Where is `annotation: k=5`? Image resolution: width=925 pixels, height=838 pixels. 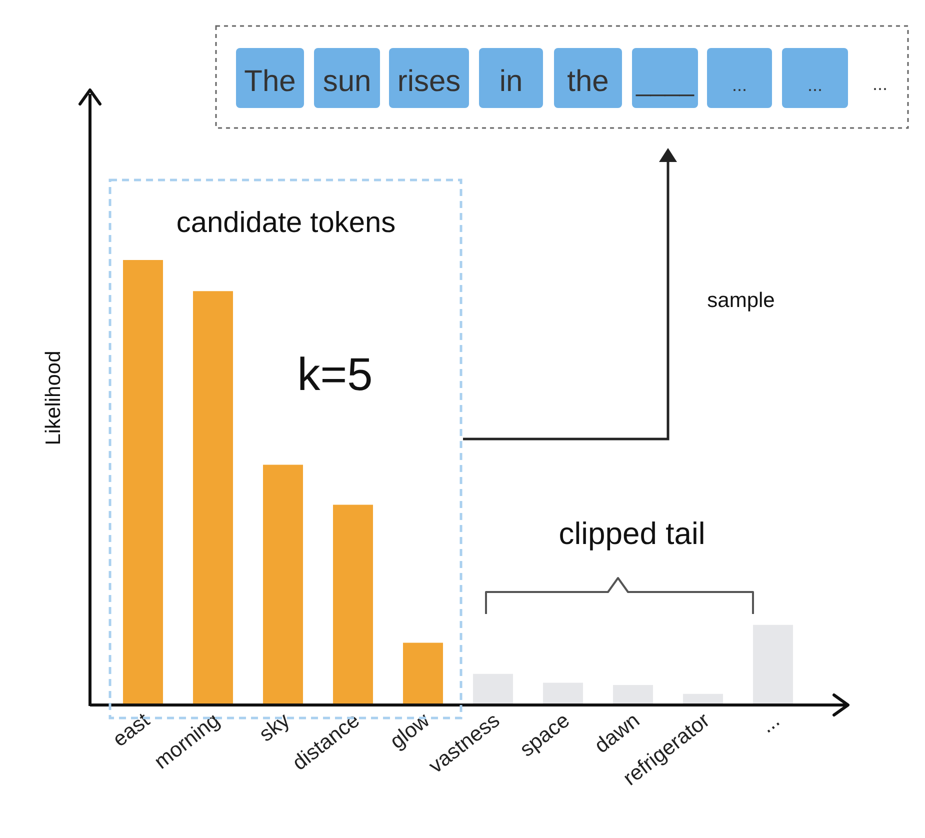
annotation: k=5 is located at coordinates (335, 374).